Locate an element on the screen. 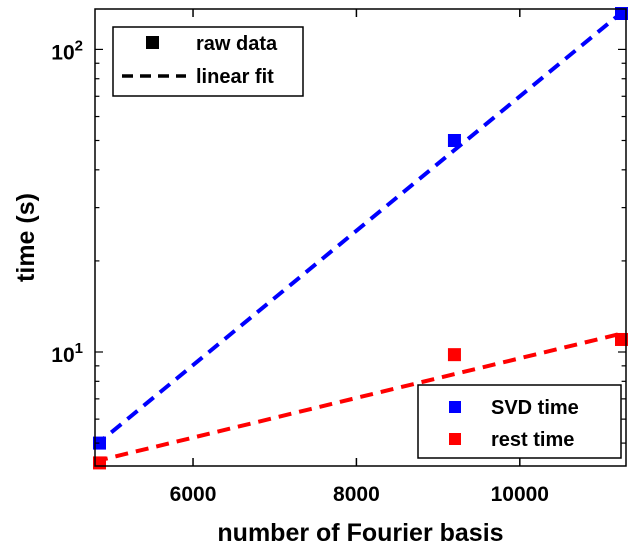 The height and width of the screenshot is (550, 634). legend-series-box is located at coordinates (519, 421).